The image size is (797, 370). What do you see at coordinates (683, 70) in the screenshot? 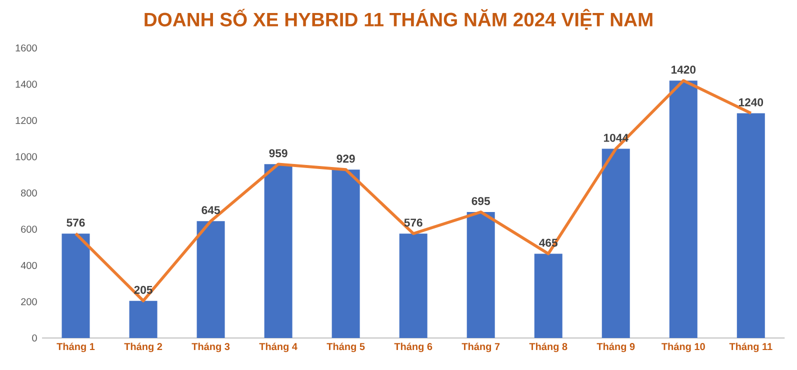
I see `data-label: 1420` at bounding box center [683, 70].